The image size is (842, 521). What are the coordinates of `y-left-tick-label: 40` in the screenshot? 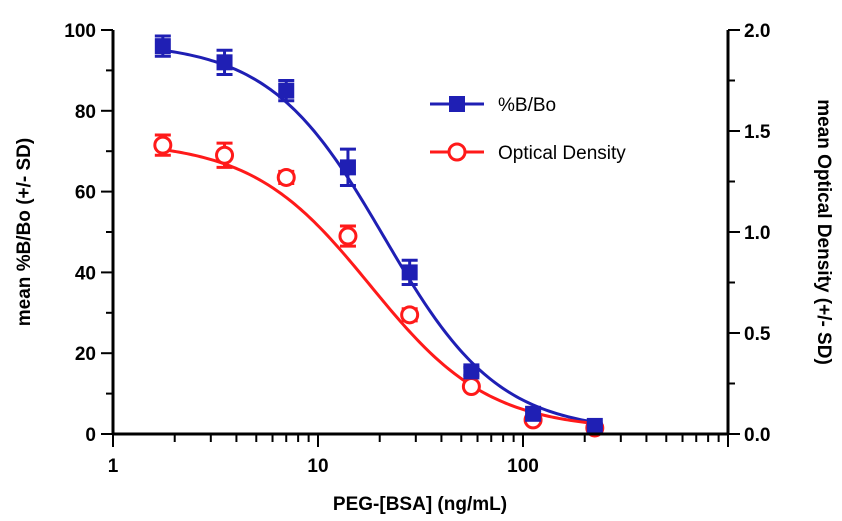 It's located at (85, 273).